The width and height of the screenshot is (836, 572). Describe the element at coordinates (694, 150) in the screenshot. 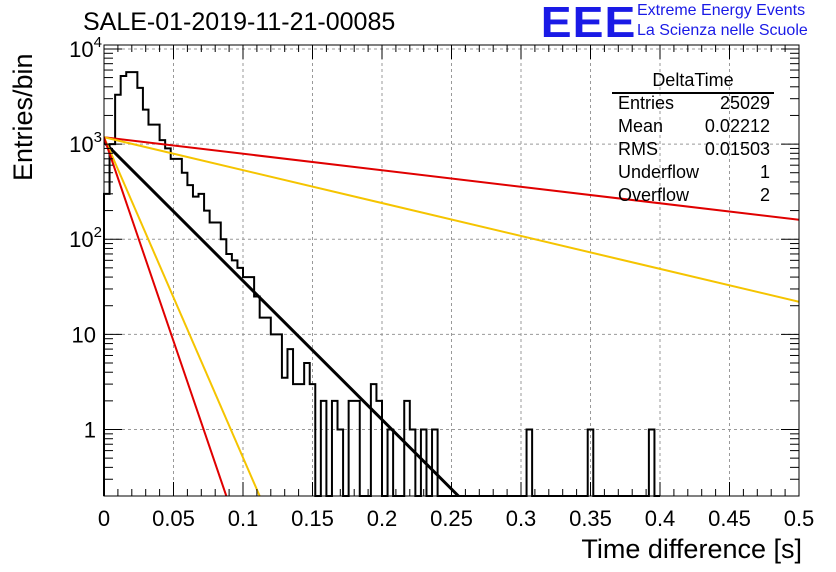

I see `stats-row-rms: RMS 0.01503` at that location.